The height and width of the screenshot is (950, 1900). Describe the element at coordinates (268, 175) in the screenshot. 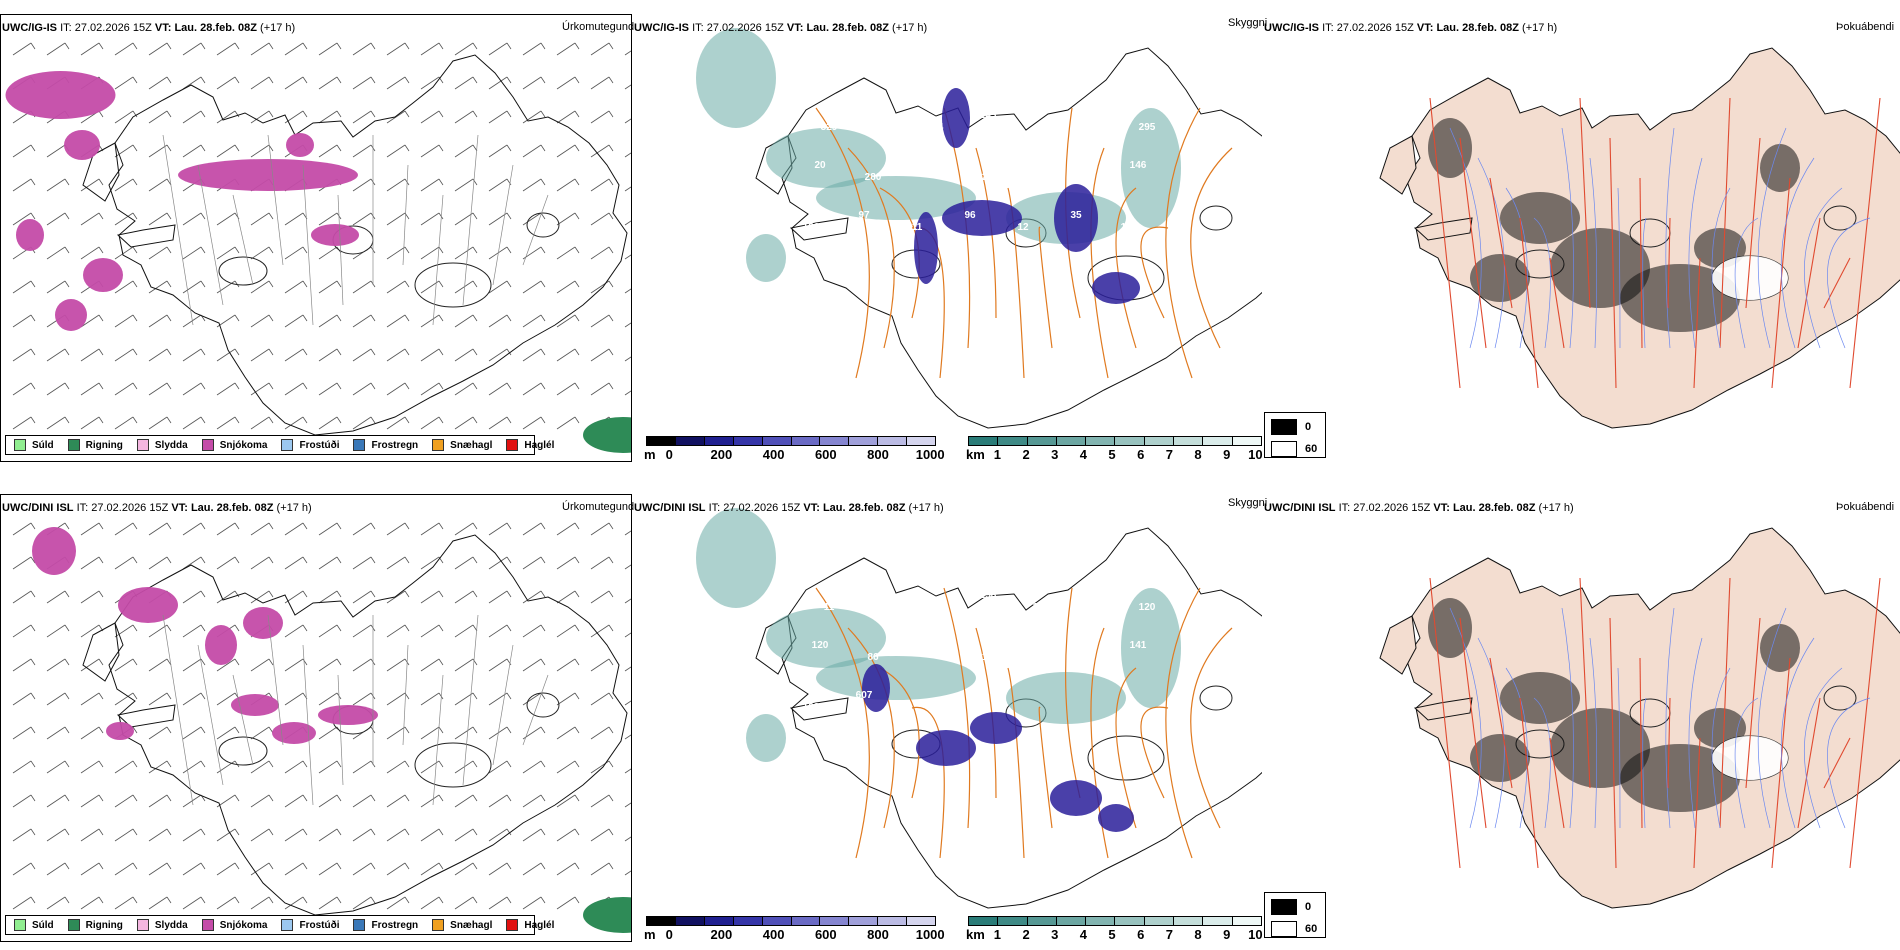

I see `snow-area` at that location.